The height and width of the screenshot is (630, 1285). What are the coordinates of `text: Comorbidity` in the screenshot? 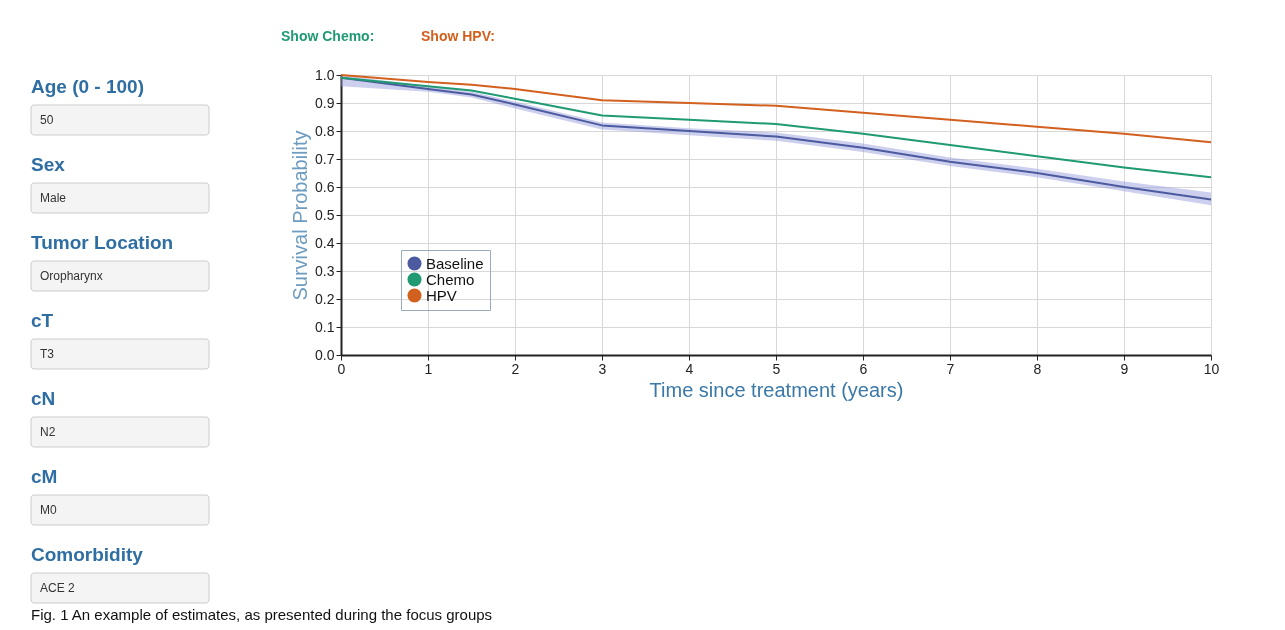 It's located at (87, 554).